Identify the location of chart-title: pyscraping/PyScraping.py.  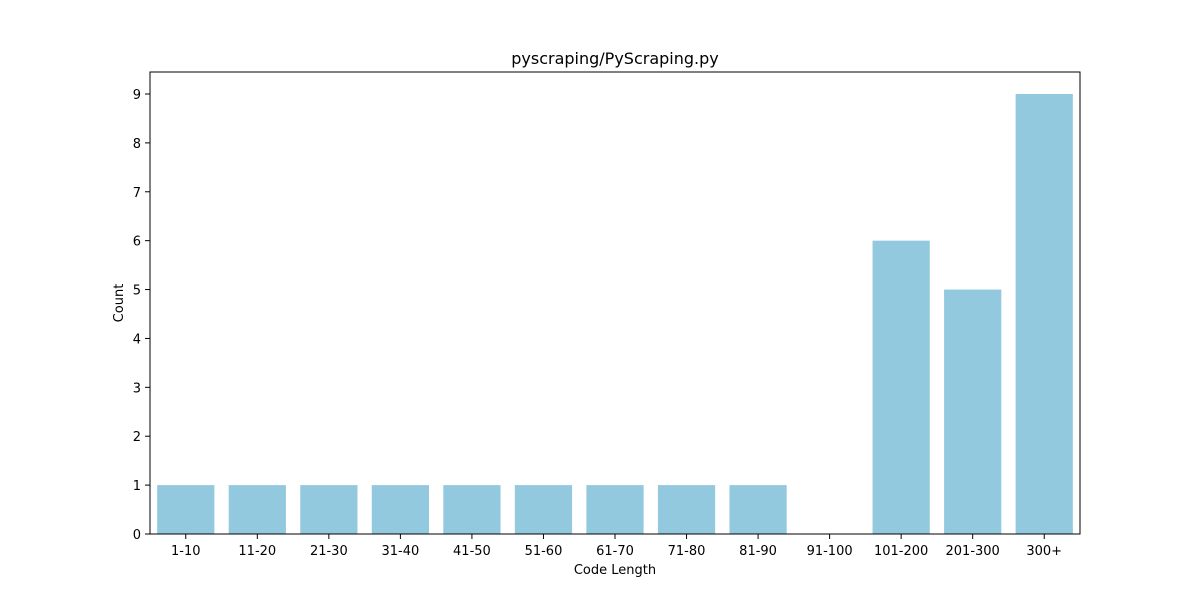
(615, 58).